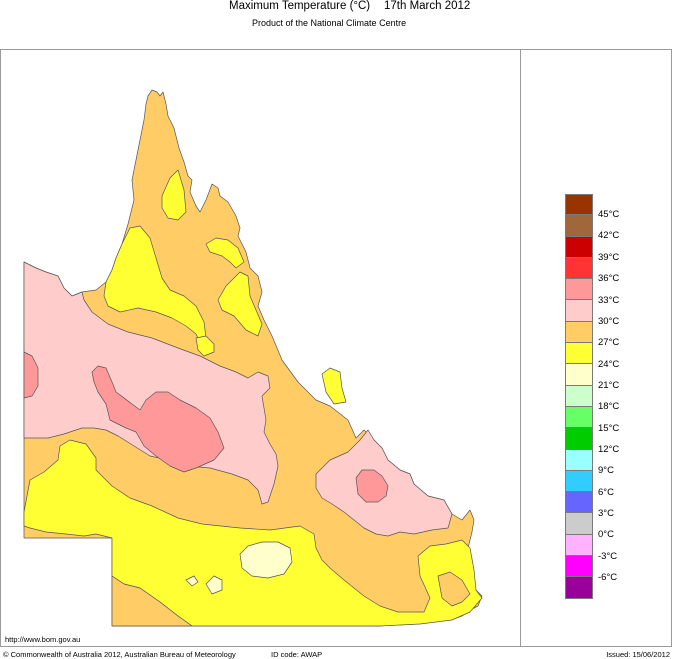 This screenshot has width=674, height=659. I want to click on legend-label: 45°C, so click(609, 214).